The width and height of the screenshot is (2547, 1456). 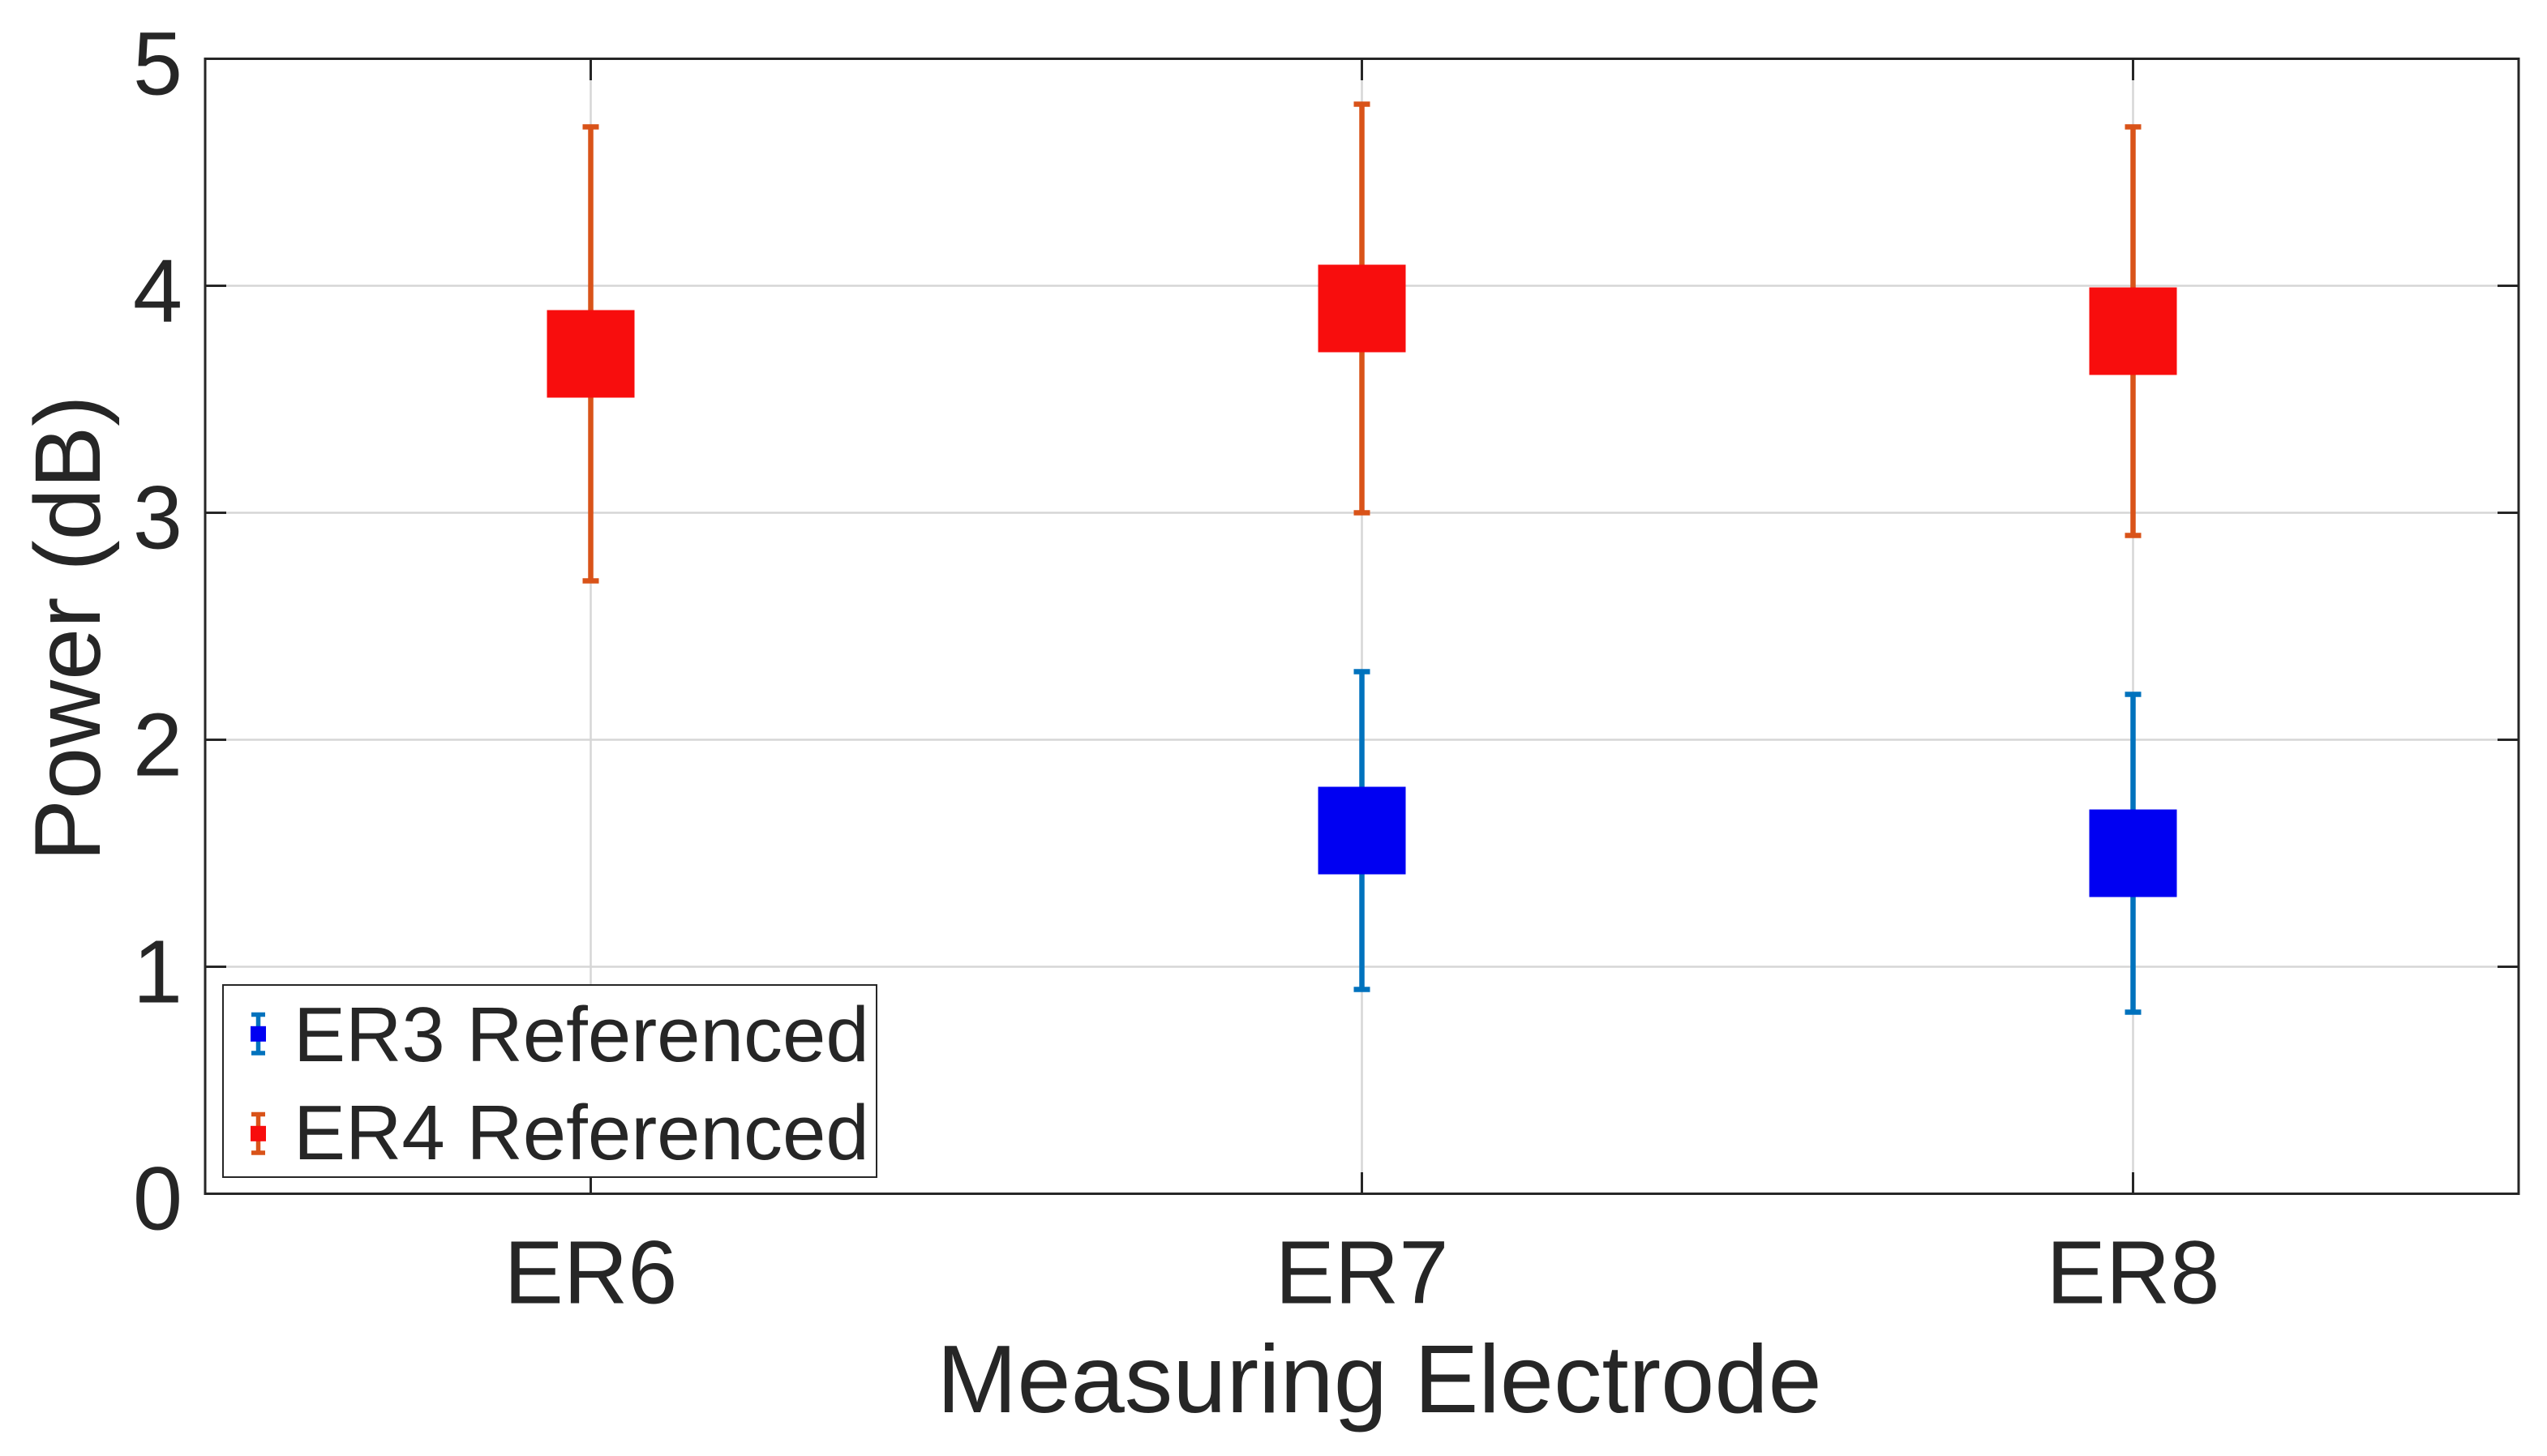 I want to click on svg-text: 1, so click(x=158, y=972).